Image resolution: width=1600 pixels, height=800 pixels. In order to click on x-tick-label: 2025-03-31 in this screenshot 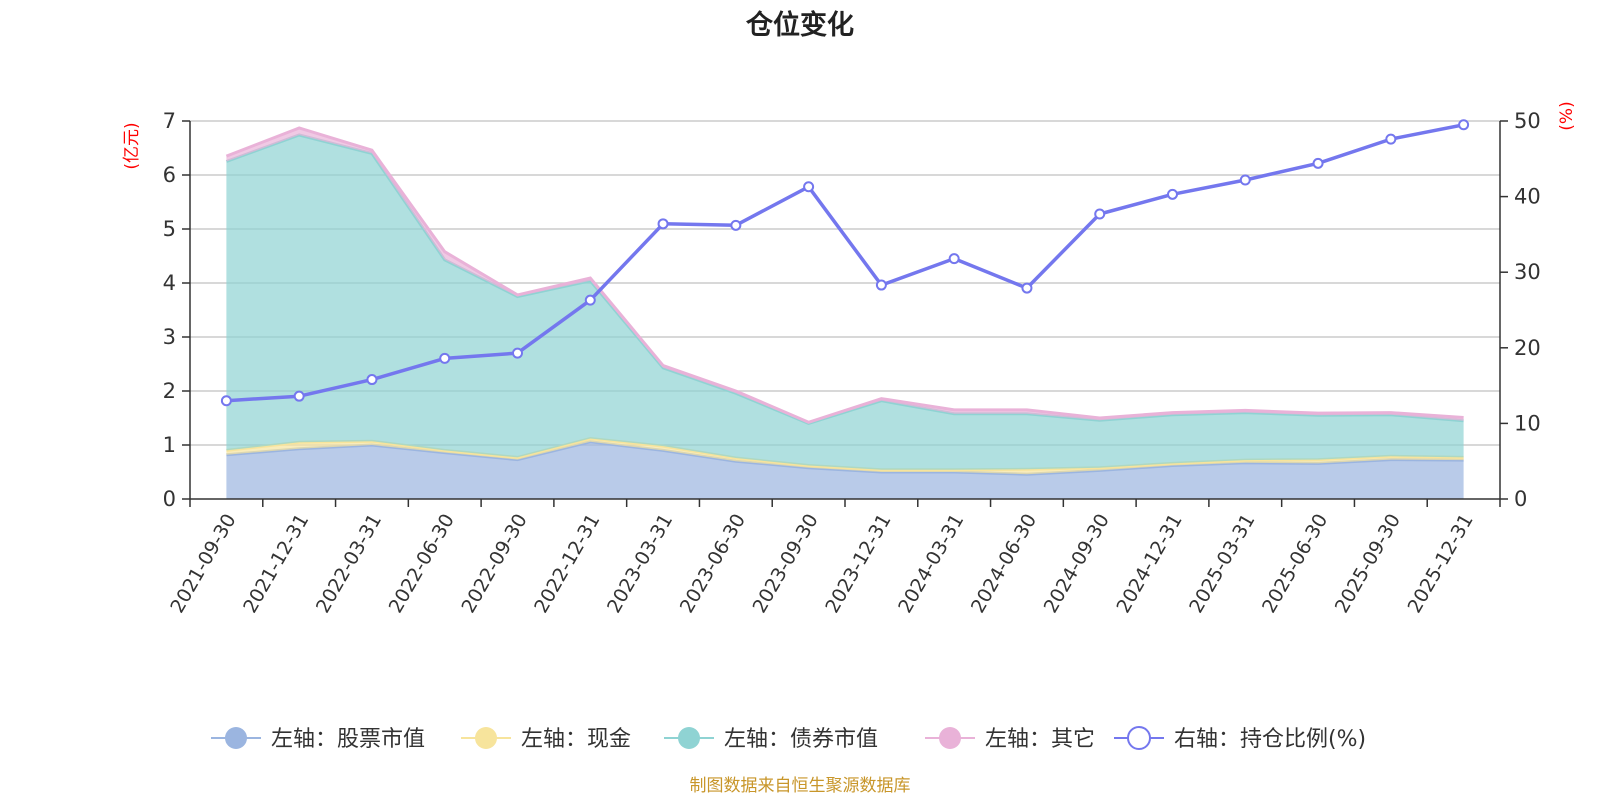, I will do `click(1222, 563)`.